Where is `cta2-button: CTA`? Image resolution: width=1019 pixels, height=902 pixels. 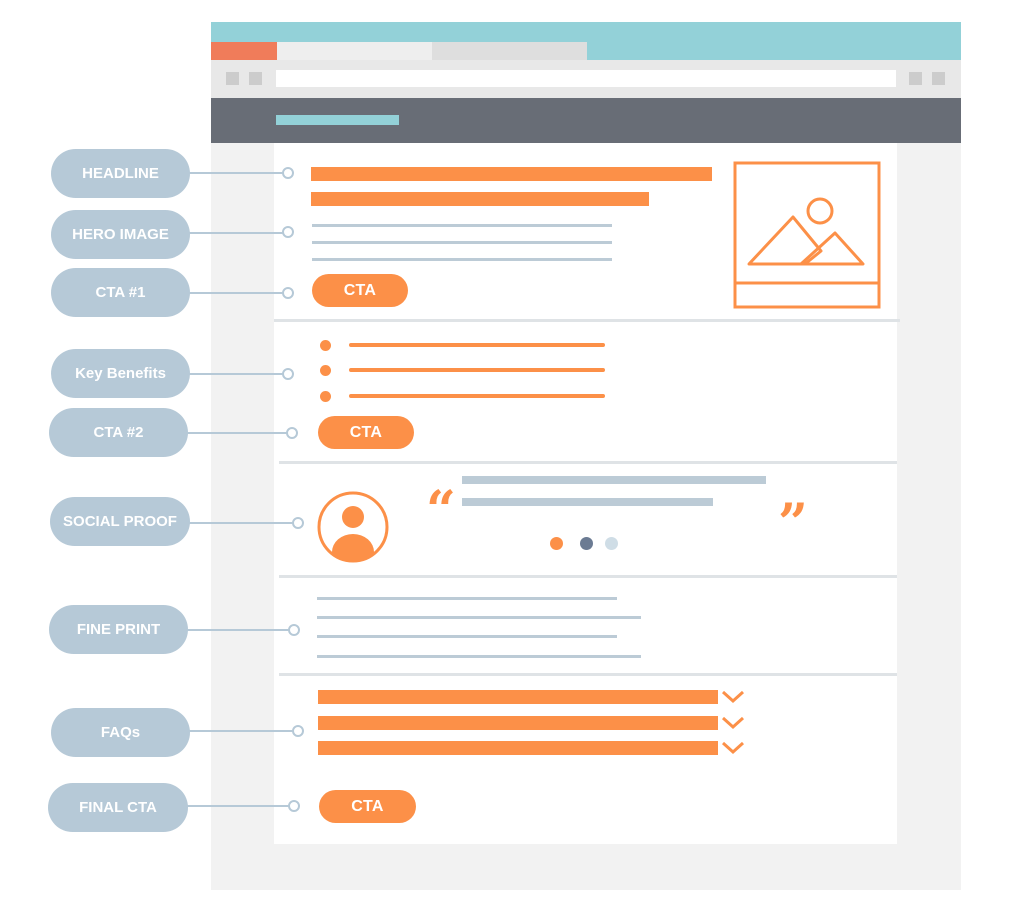 cta2-button: CTA is located at coordinates (366, 432).